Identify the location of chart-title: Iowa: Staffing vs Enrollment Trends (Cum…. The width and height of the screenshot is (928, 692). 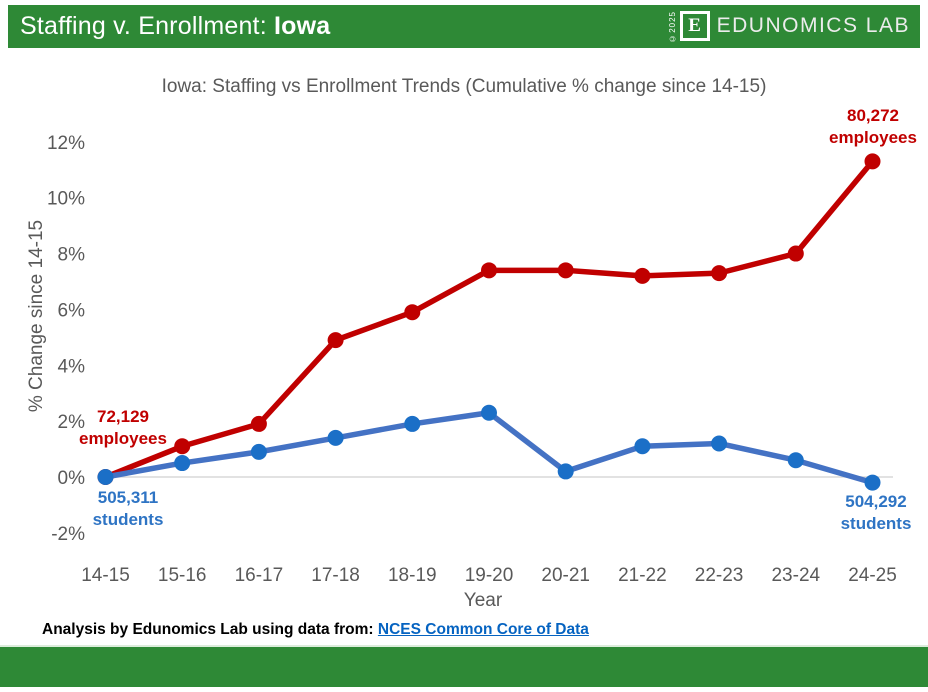
(464, 86).